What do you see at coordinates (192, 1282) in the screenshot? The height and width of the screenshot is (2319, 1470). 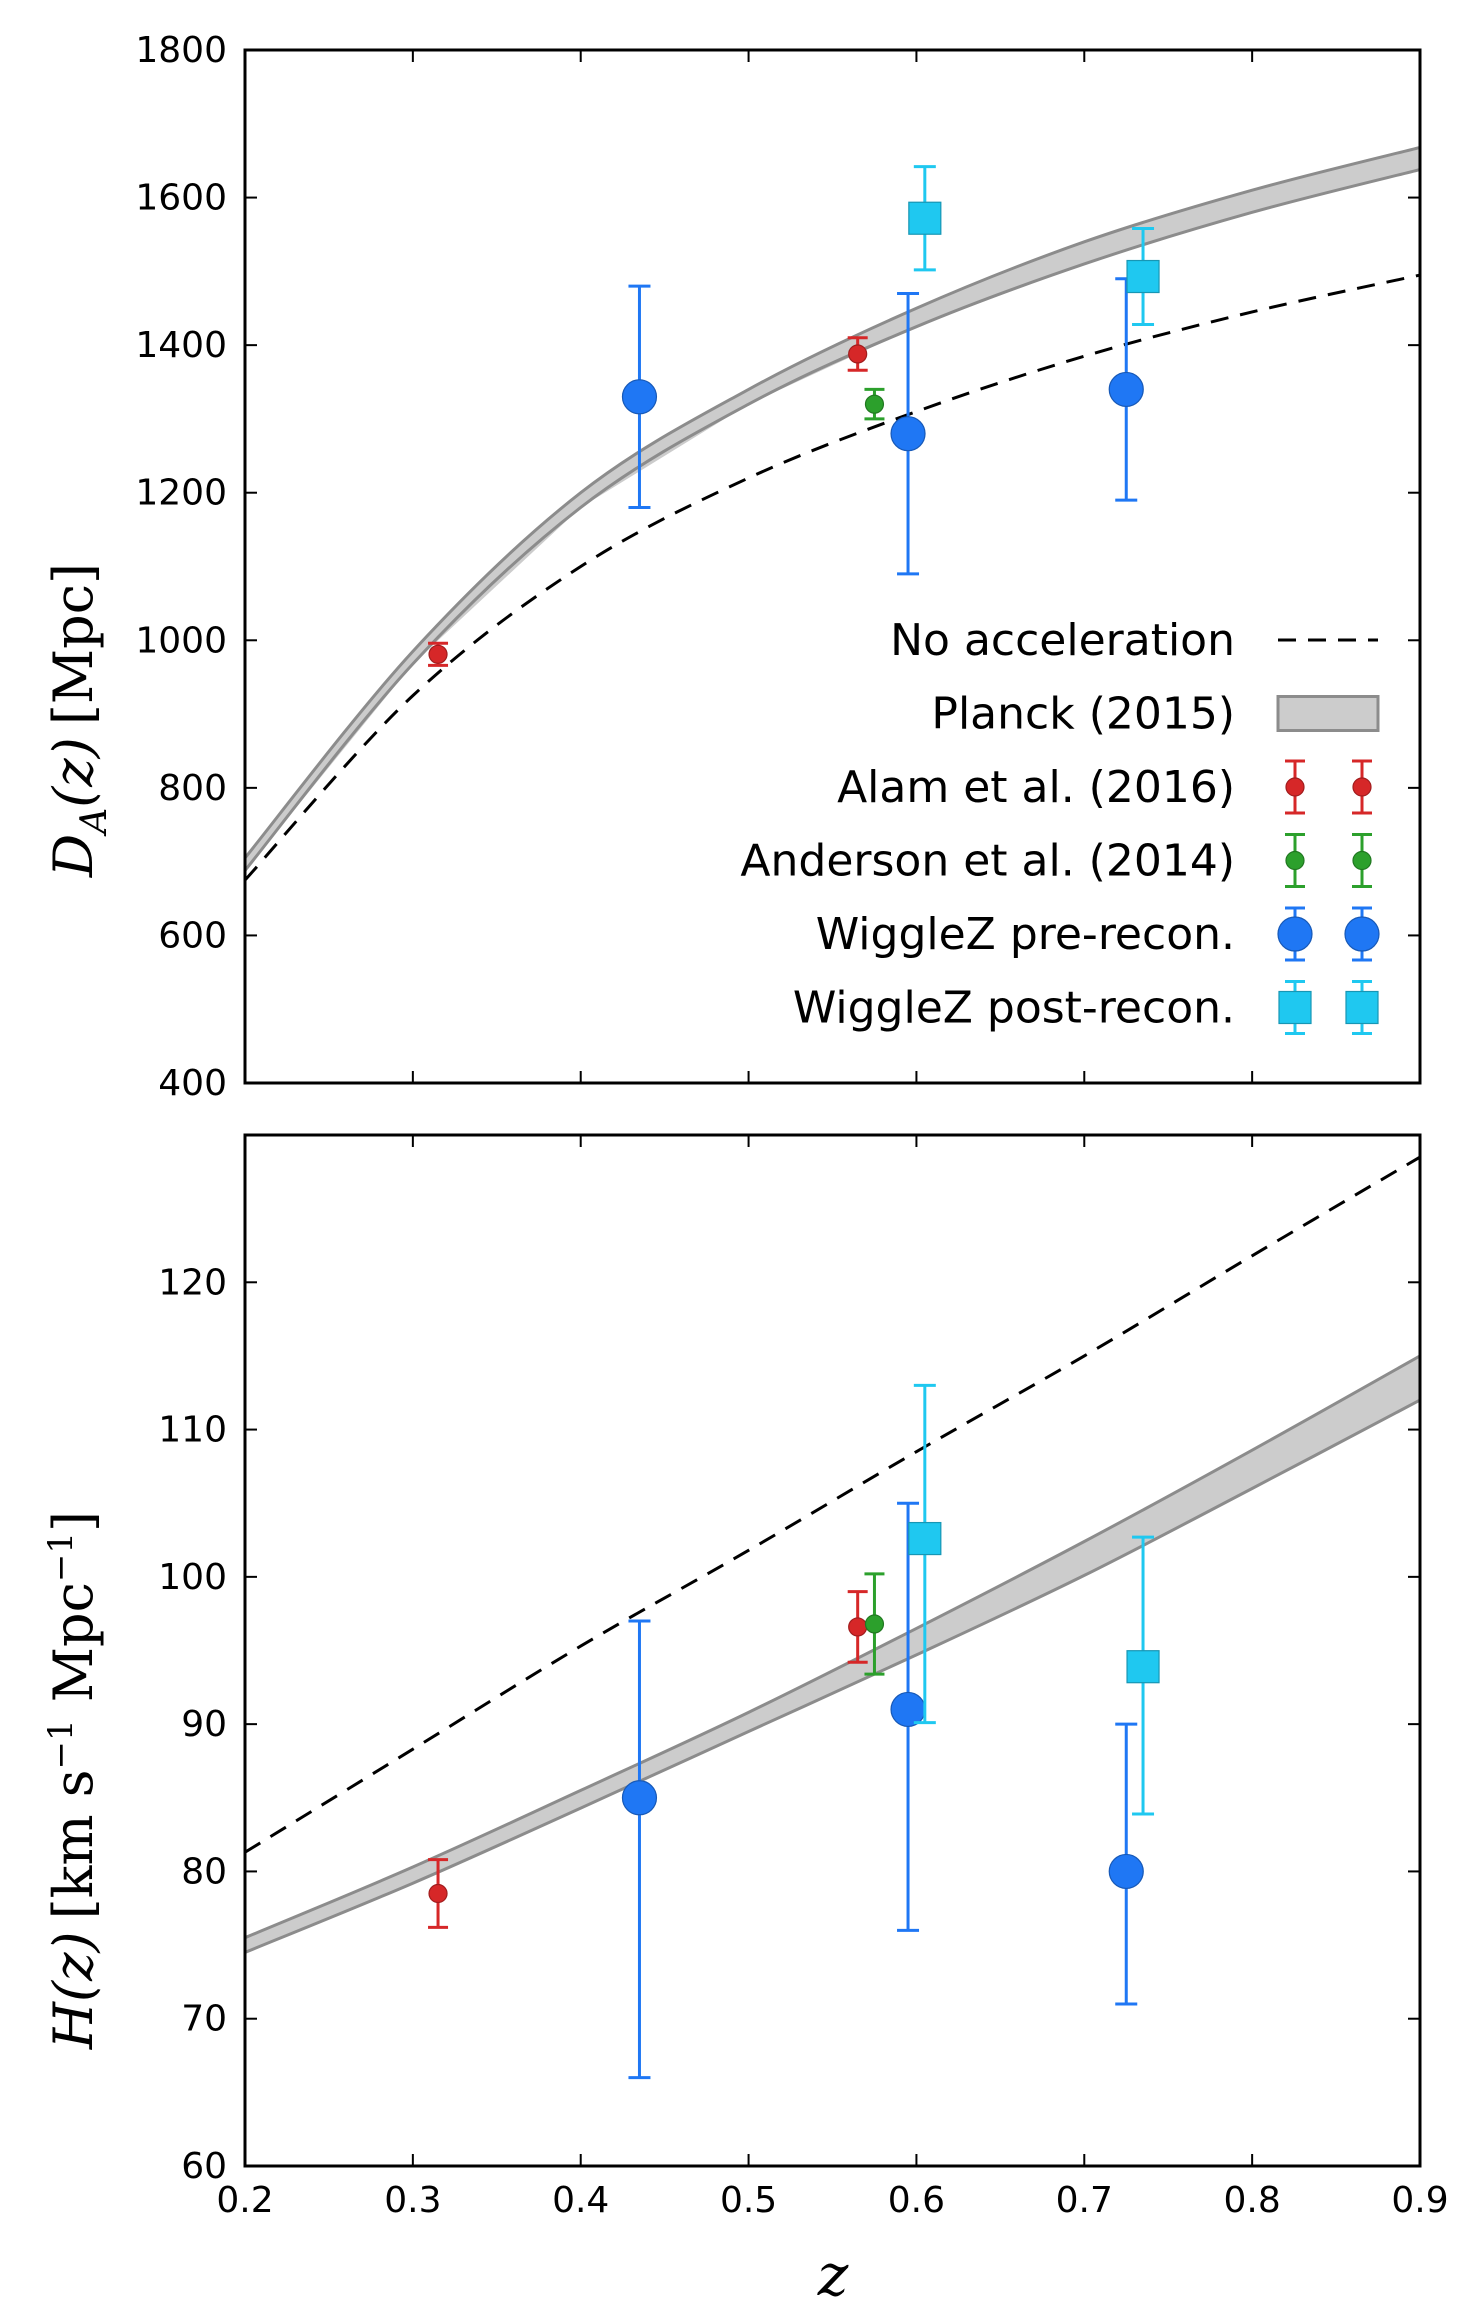 I see `bottom-ytick-label-6: 120` at bounding box center [192, 1282].